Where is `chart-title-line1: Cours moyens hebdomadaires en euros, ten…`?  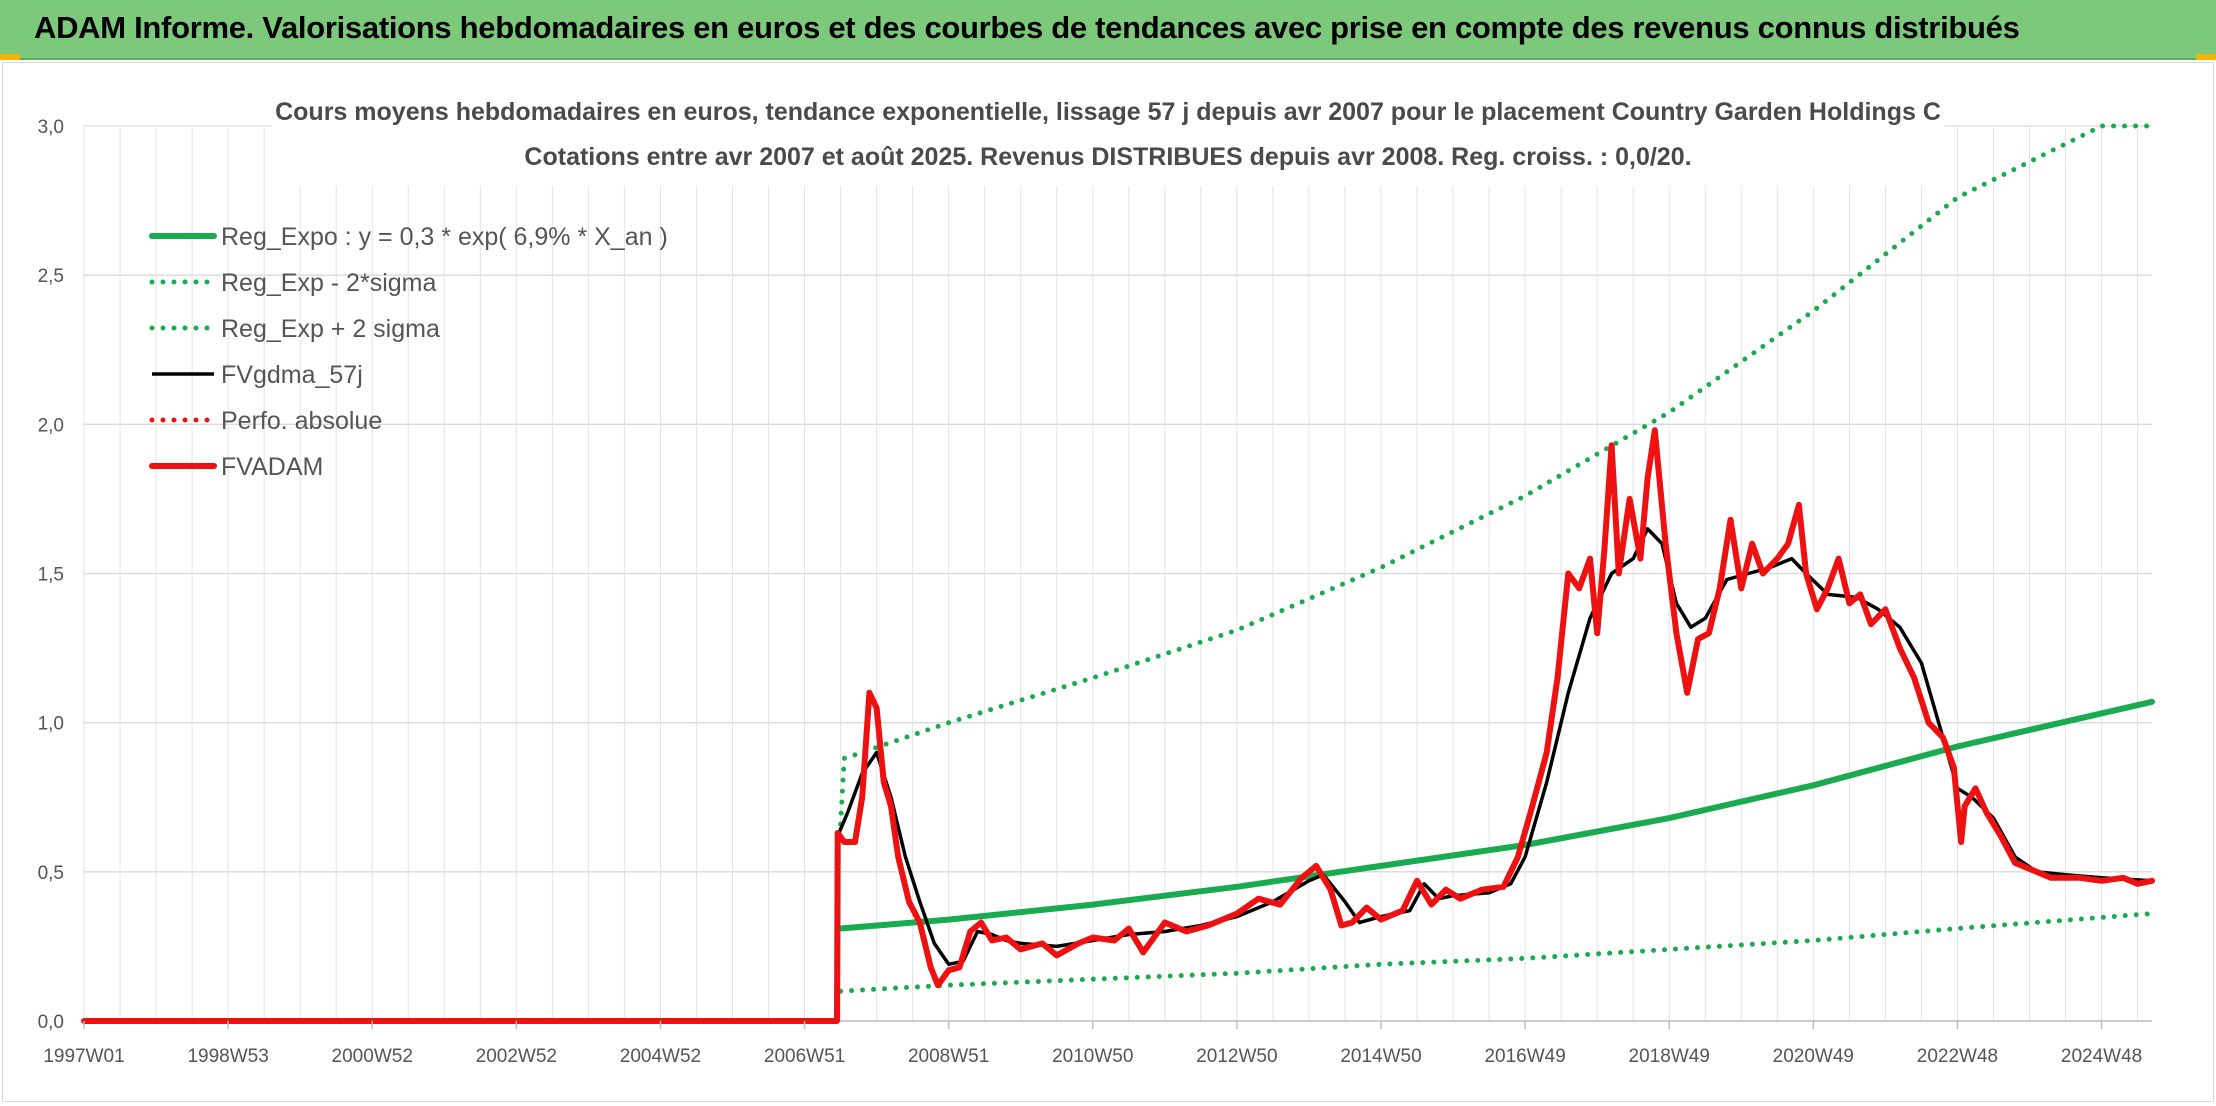
chart-title-line1: Cours moyens hebdomadaires en euros, ten… is located at coordinates (1108, 112).